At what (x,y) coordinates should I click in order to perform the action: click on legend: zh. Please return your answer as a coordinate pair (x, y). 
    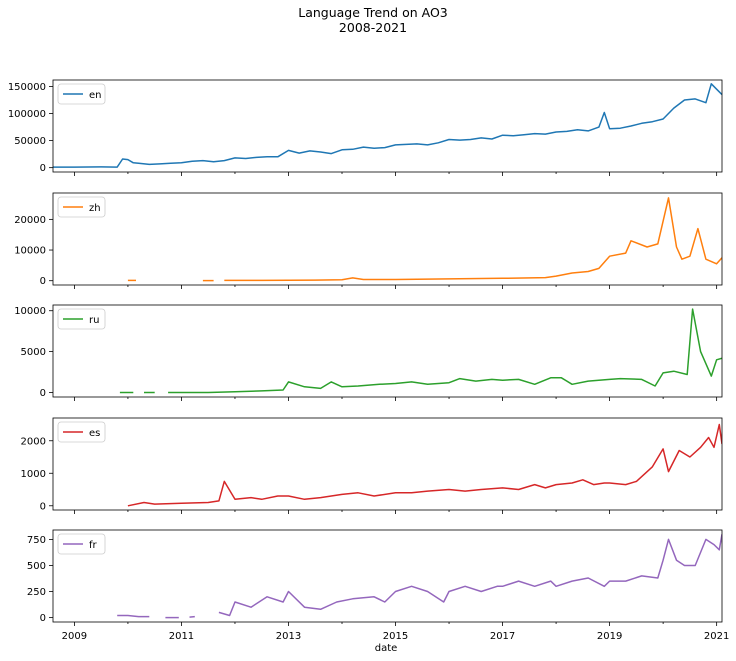
    Looking at the image, I should click on (81, 207).